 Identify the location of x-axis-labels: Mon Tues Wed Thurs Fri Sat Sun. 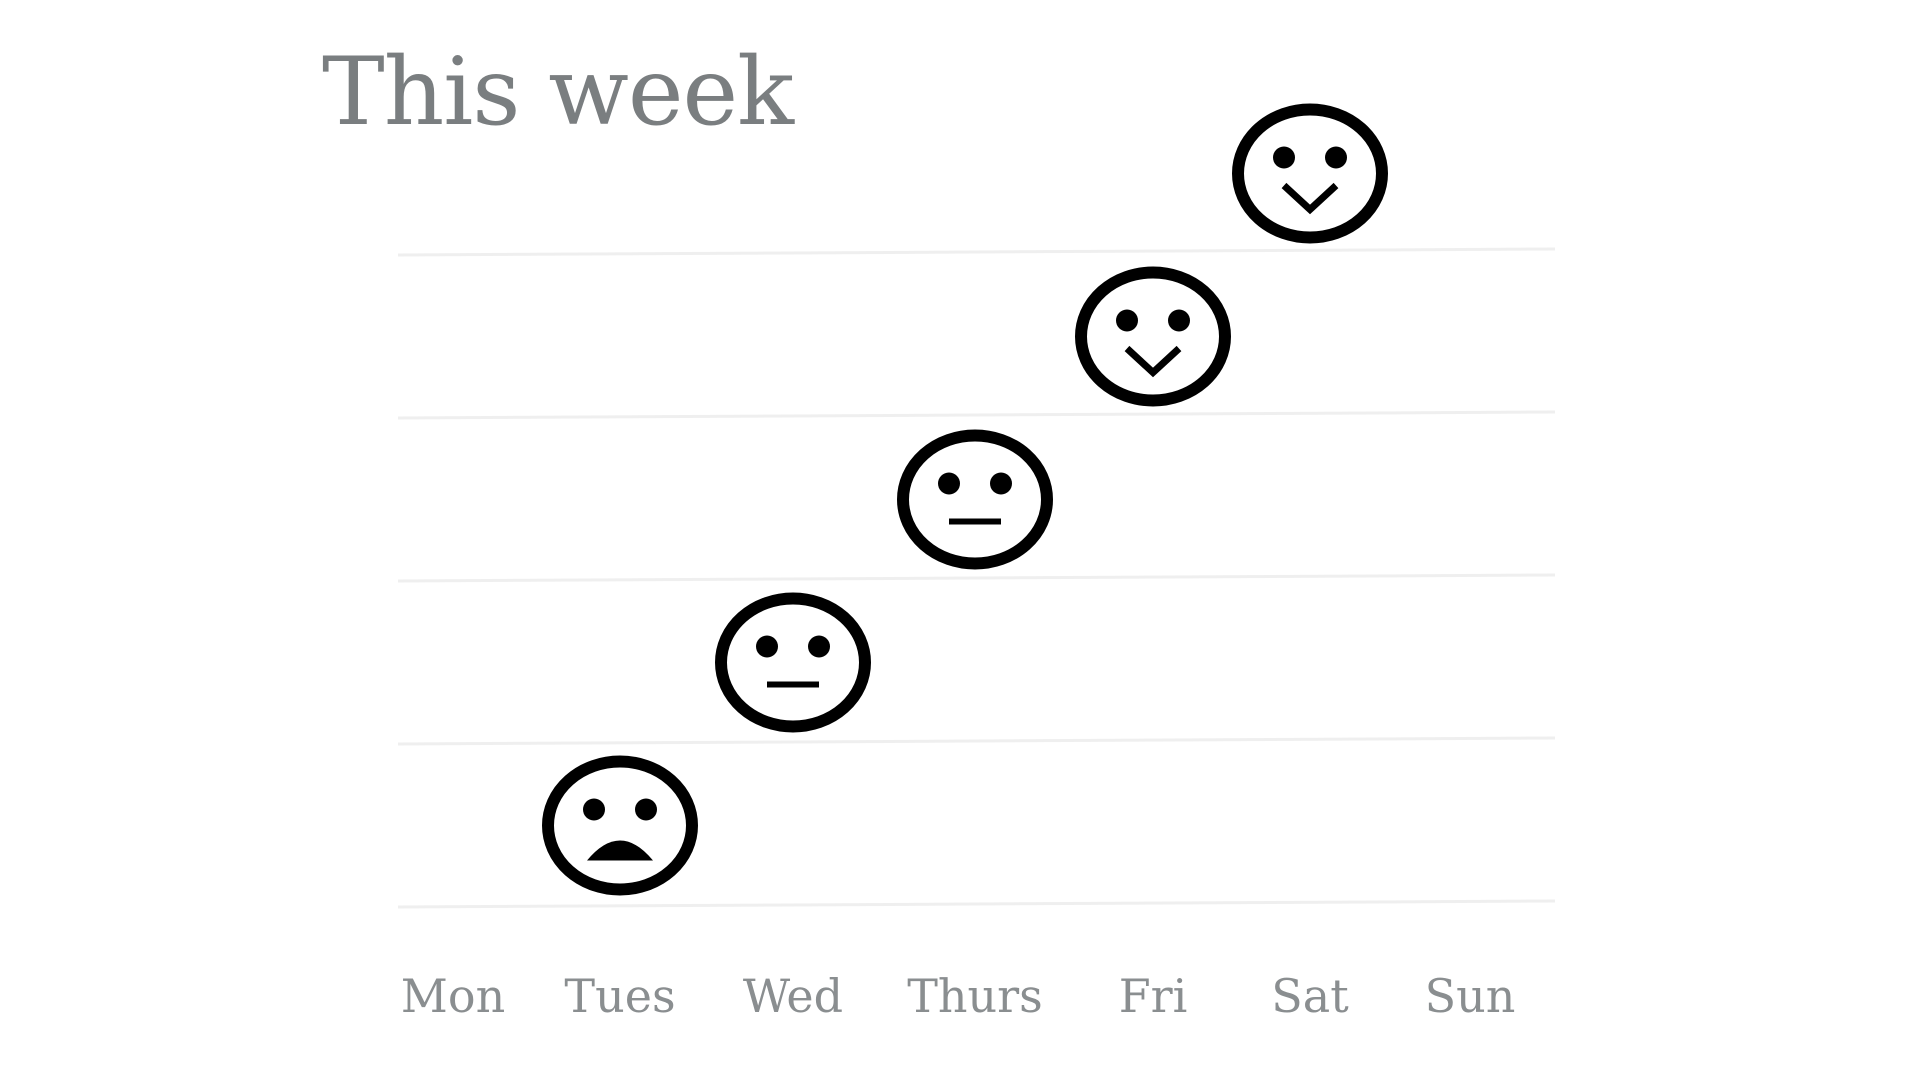
(958, 996).